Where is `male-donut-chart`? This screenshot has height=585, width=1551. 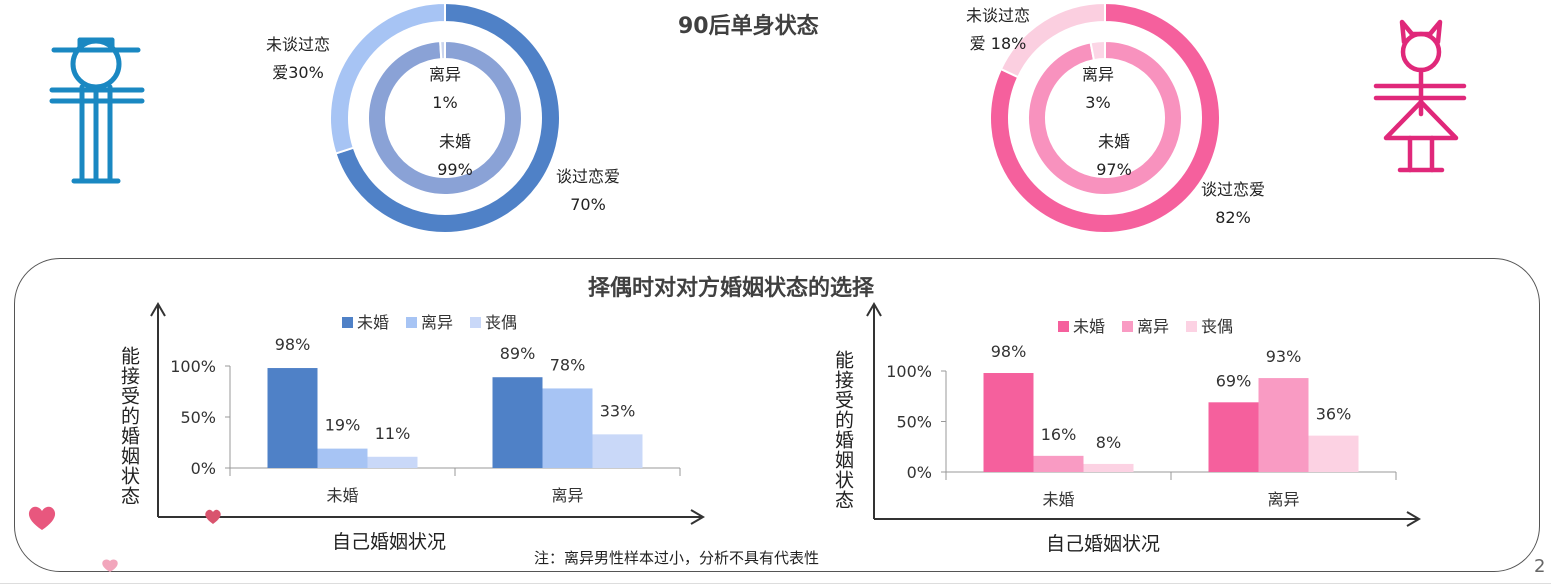
male-donut-chart is located at coordinates (445, 117).